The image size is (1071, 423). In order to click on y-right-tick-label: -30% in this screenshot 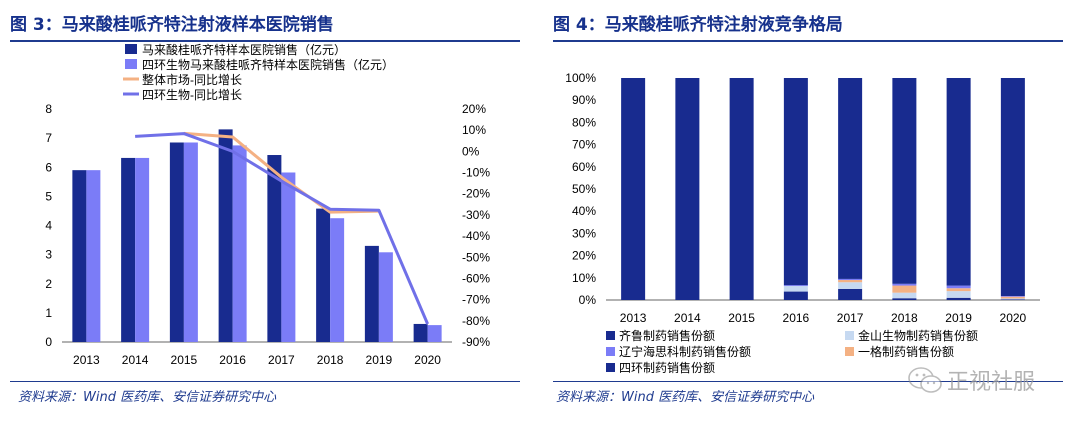, I will do `click(476, 215)`.